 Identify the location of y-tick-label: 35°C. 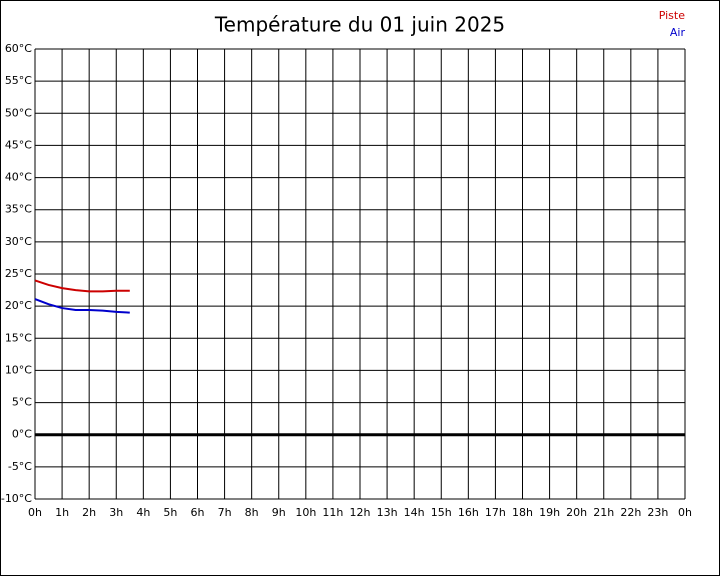
(18, 209).